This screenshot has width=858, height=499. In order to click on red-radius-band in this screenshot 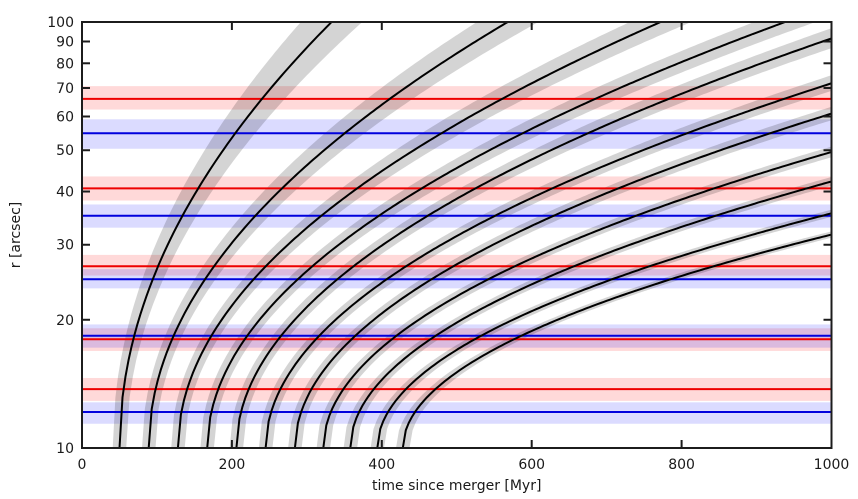, I will do `click(457, 98)`.